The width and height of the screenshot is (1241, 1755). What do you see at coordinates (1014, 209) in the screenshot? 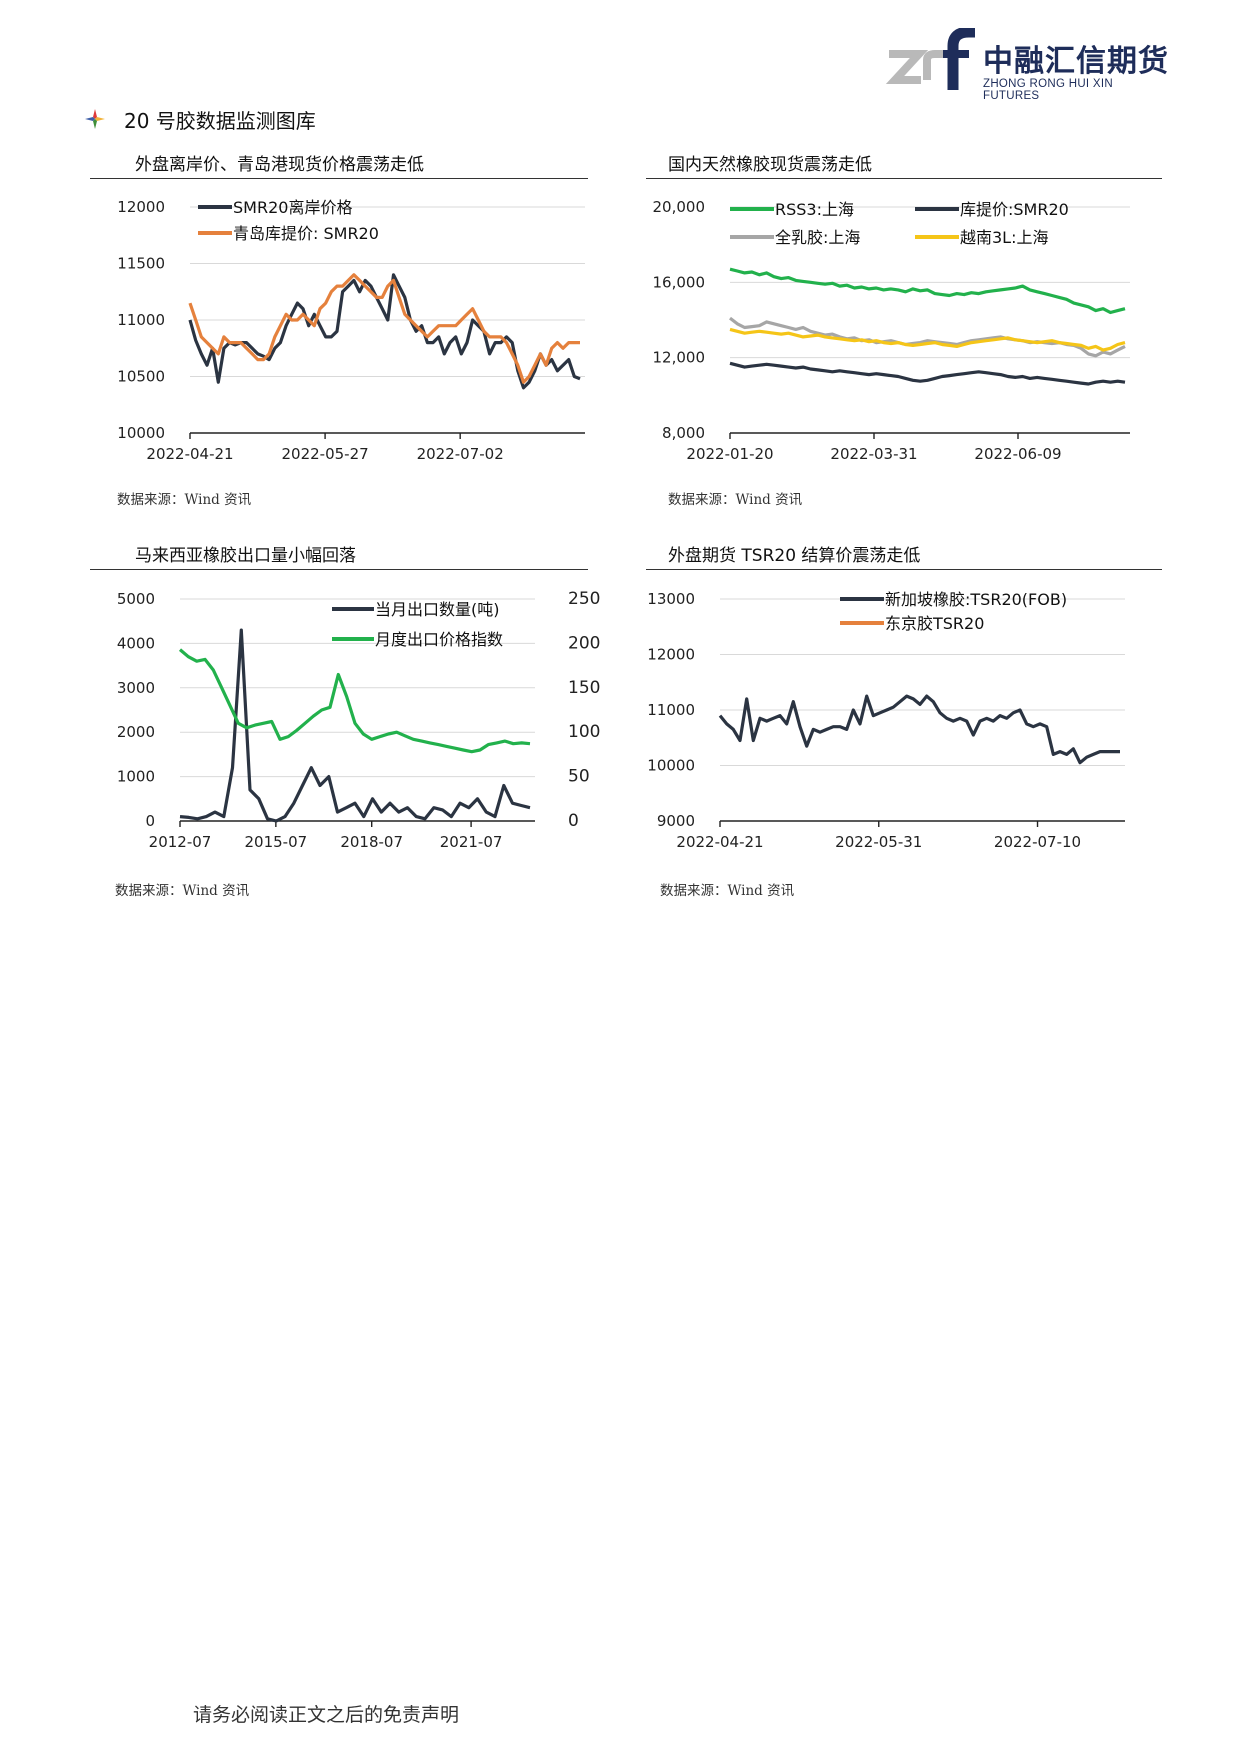
I see `legend-label: 库提价:SMR20` at bounding box center [1014, 209].